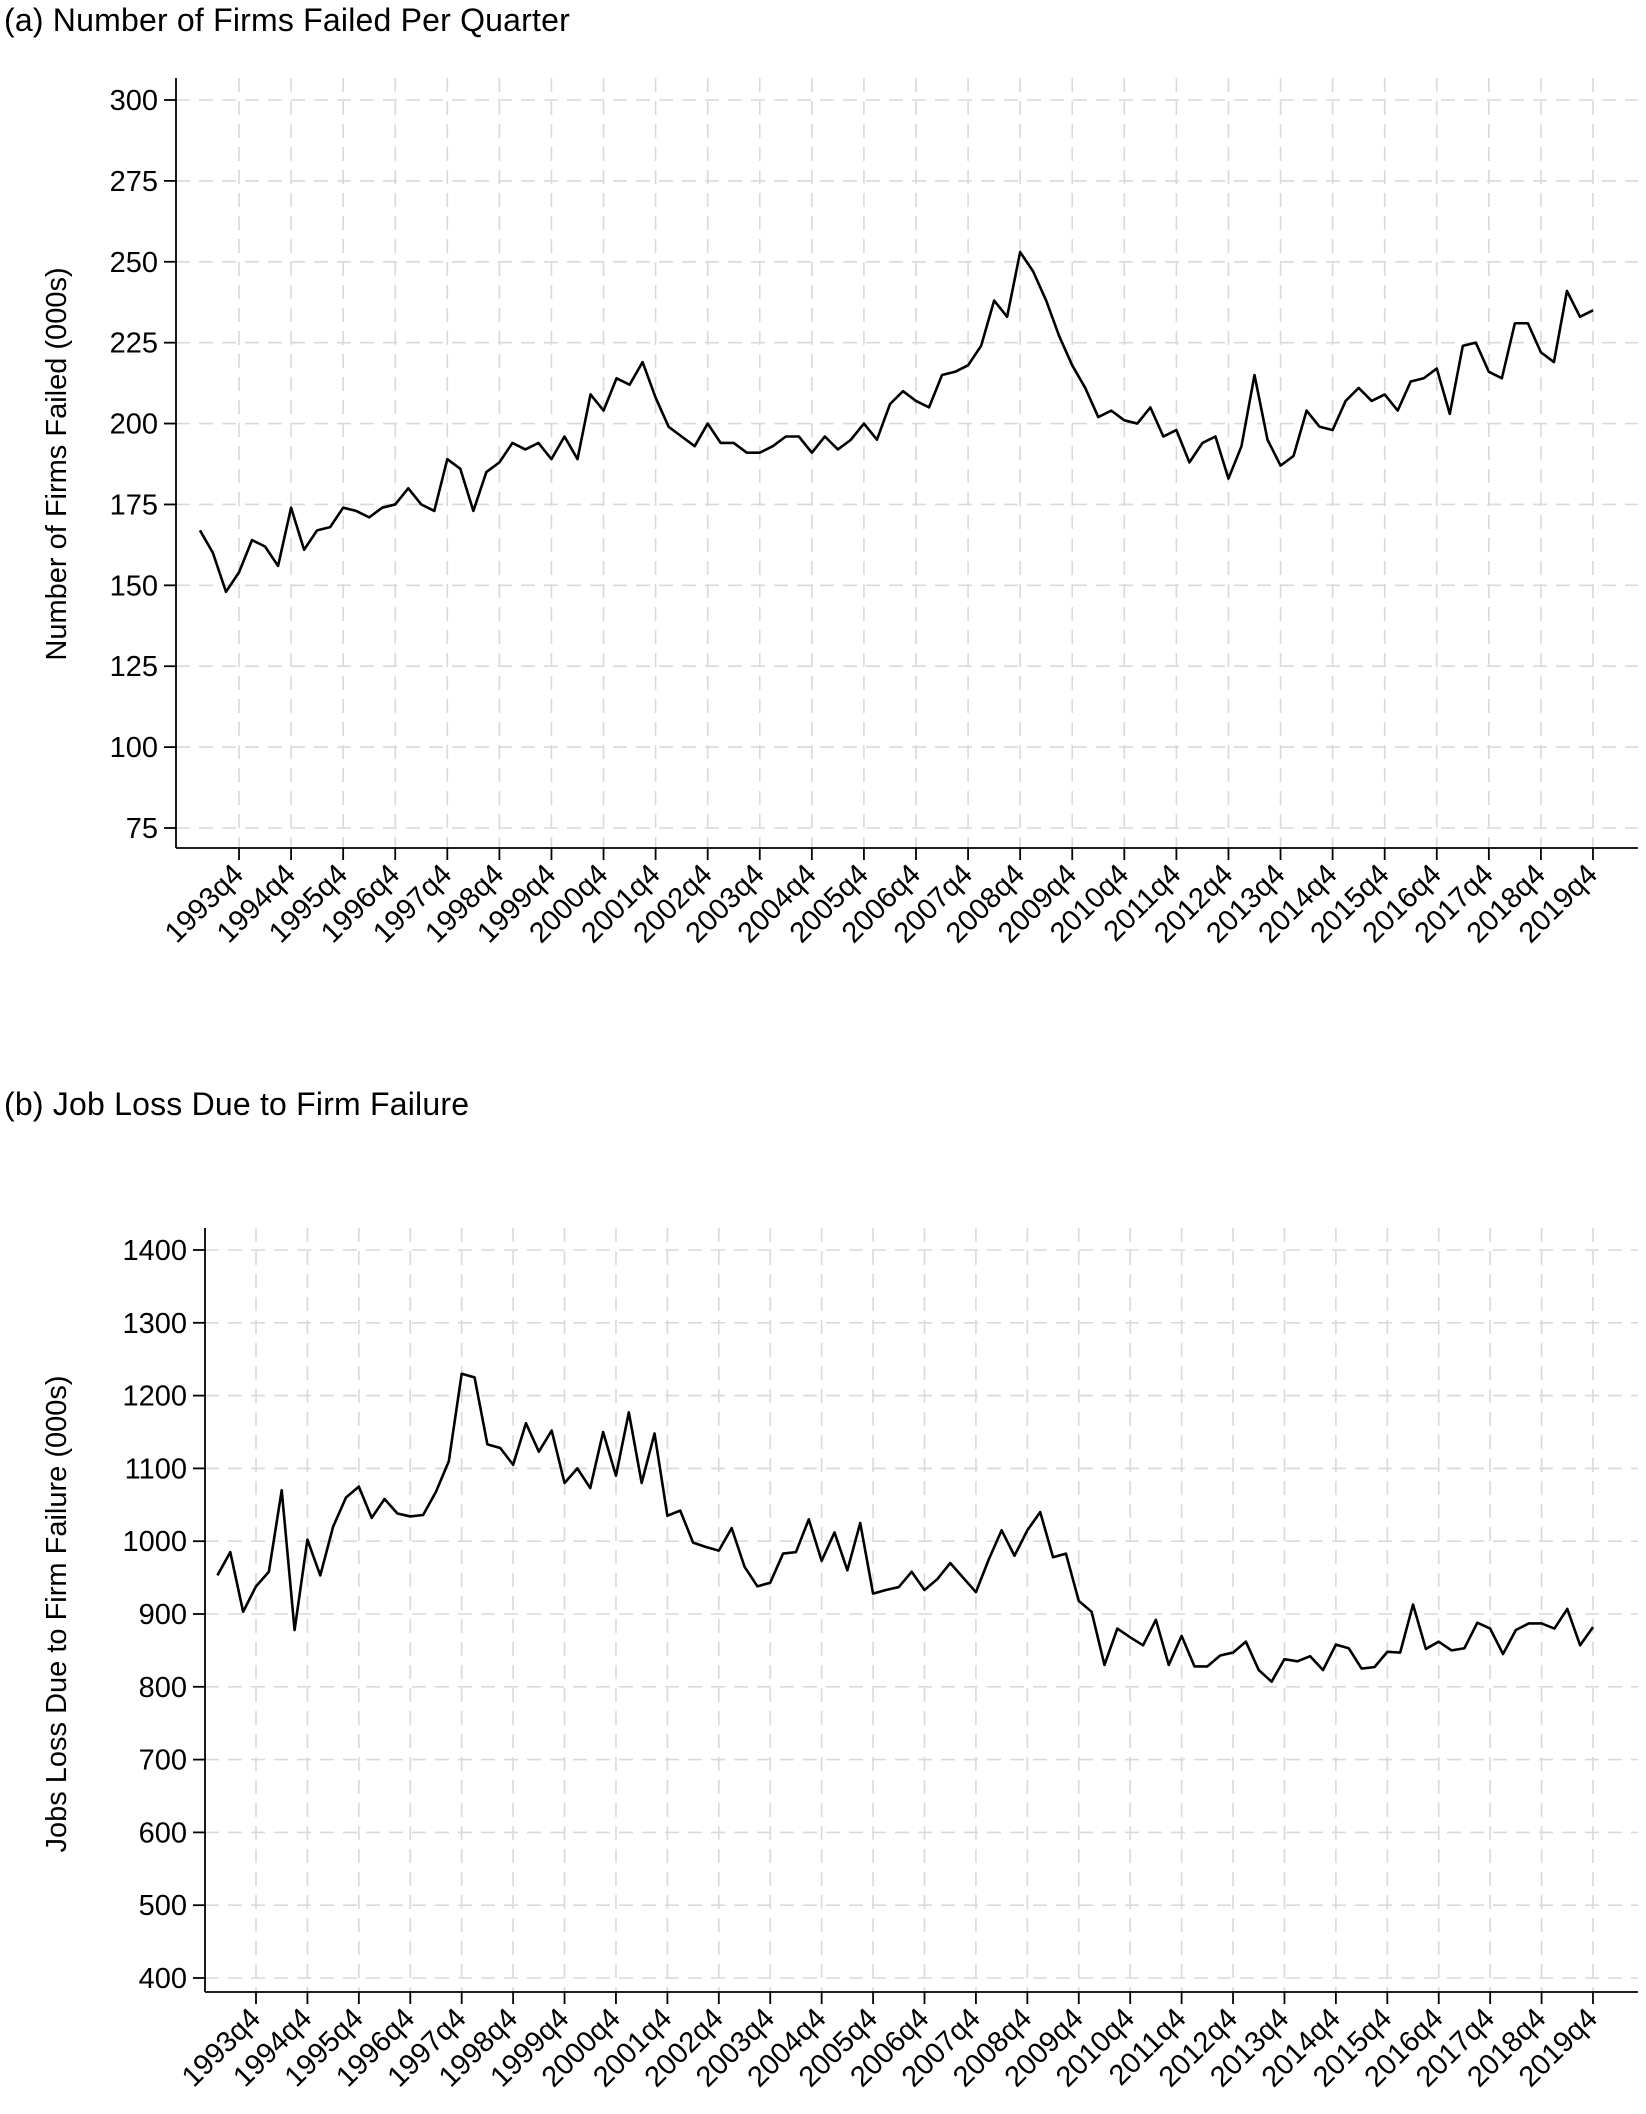 This screenshot has height=2114, width=1646. Describe the element at coordinates (154, 1542) in the screenshot. I see `y-tick-label: 1000` at that location.